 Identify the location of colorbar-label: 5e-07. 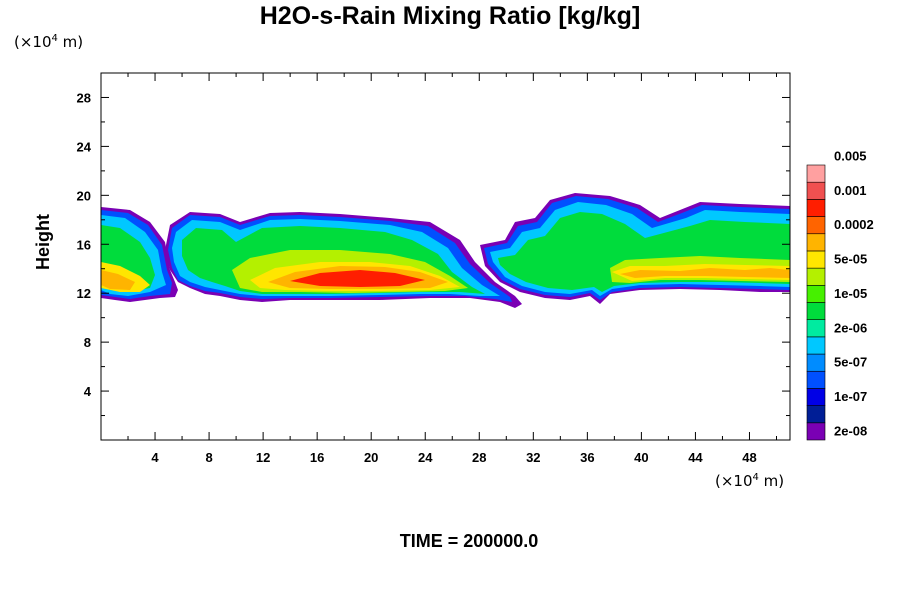
(850, 362).